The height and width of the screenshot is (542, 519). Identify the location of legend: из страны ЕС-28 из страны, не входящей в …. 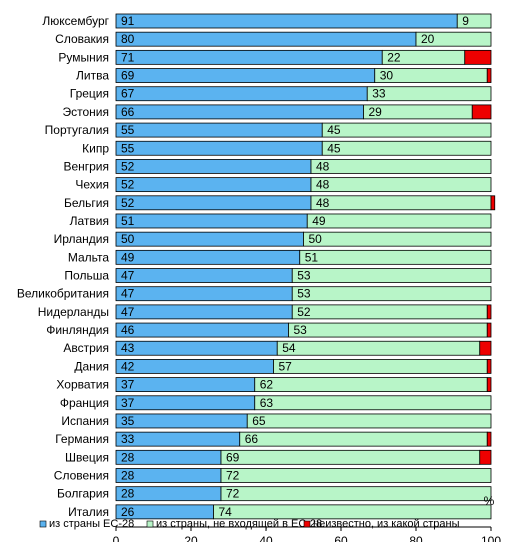
(249, 524).